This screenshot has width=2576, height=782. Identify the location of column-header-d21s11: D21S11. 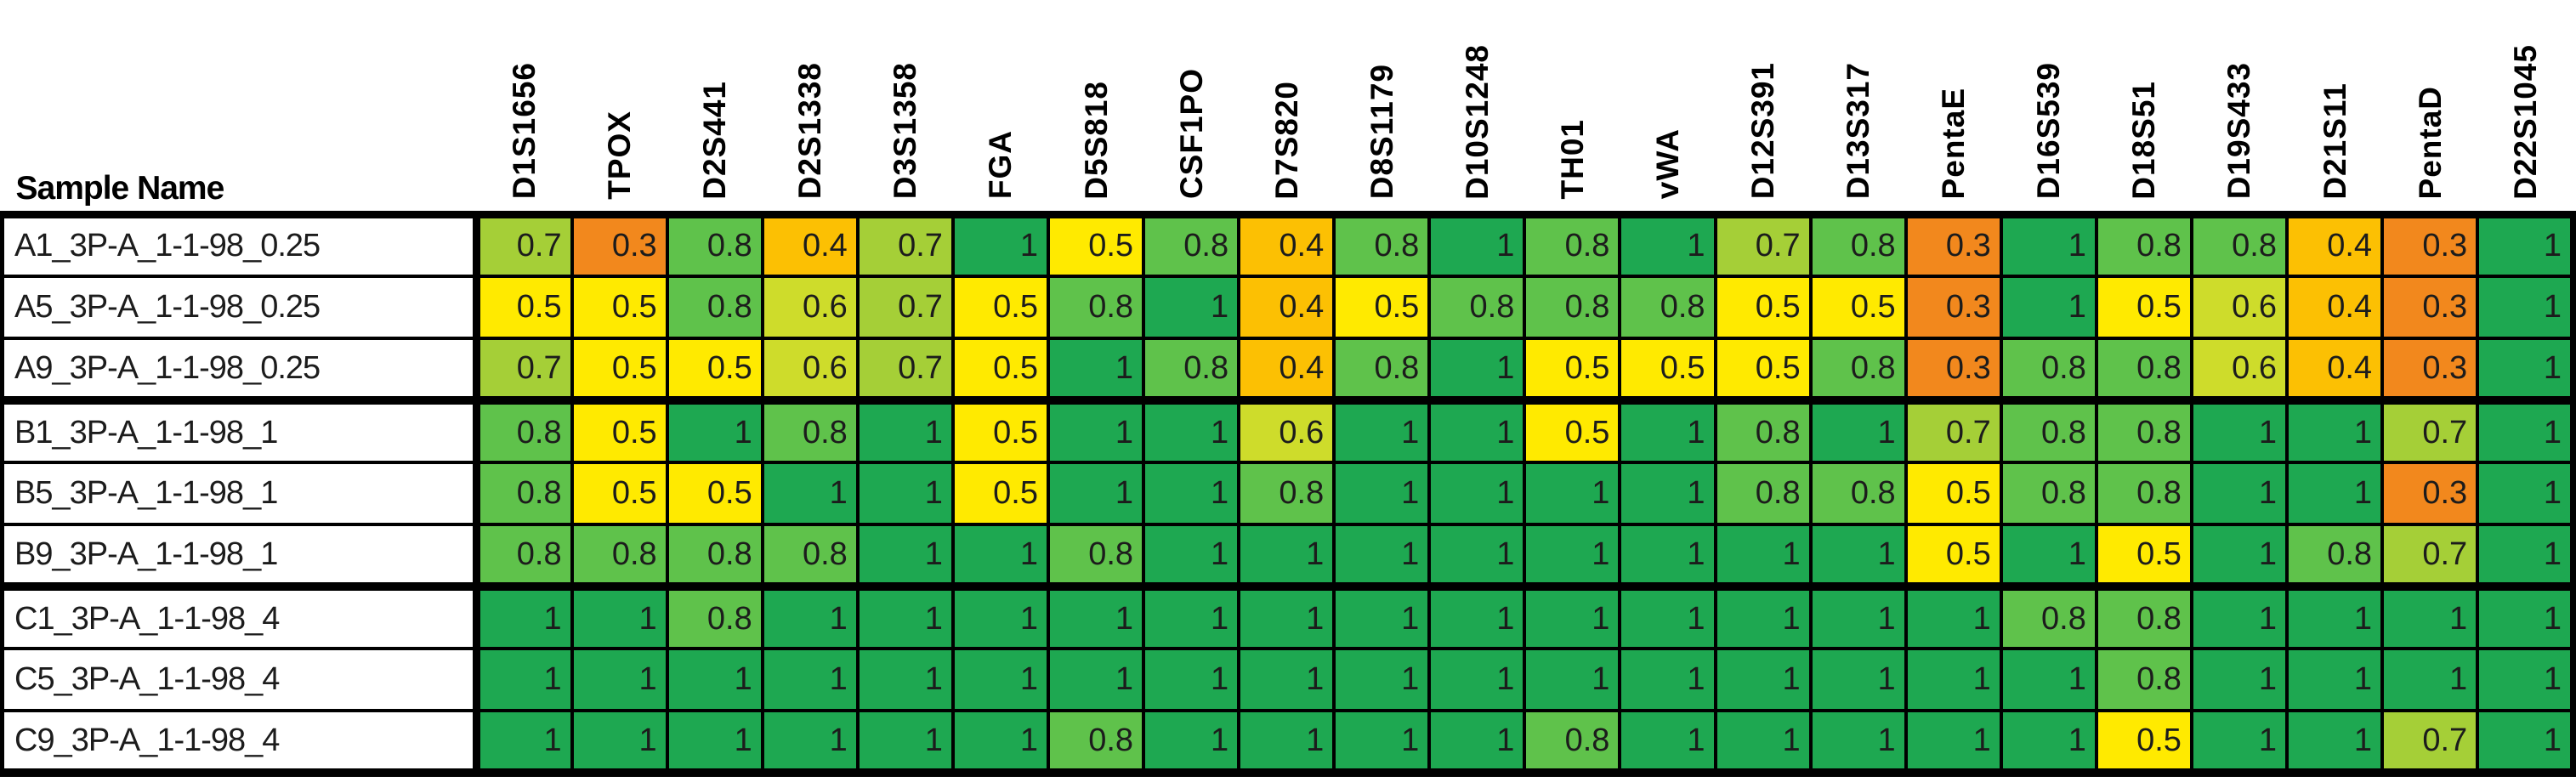
(2334, 109).